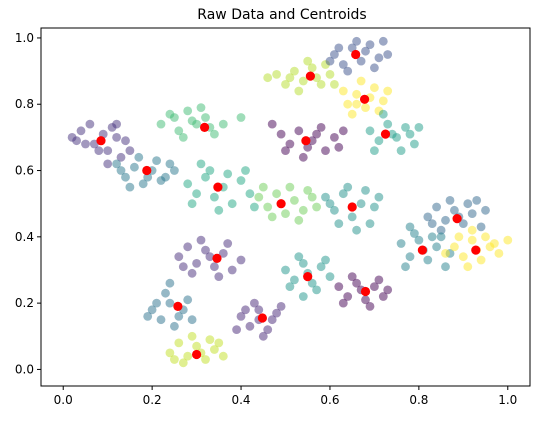 The width and height of the screenshot is (537, 421). Describe the element at coordinates (507, 400) in the screenshot. I see `x-tick-label: 1.0` at that location.